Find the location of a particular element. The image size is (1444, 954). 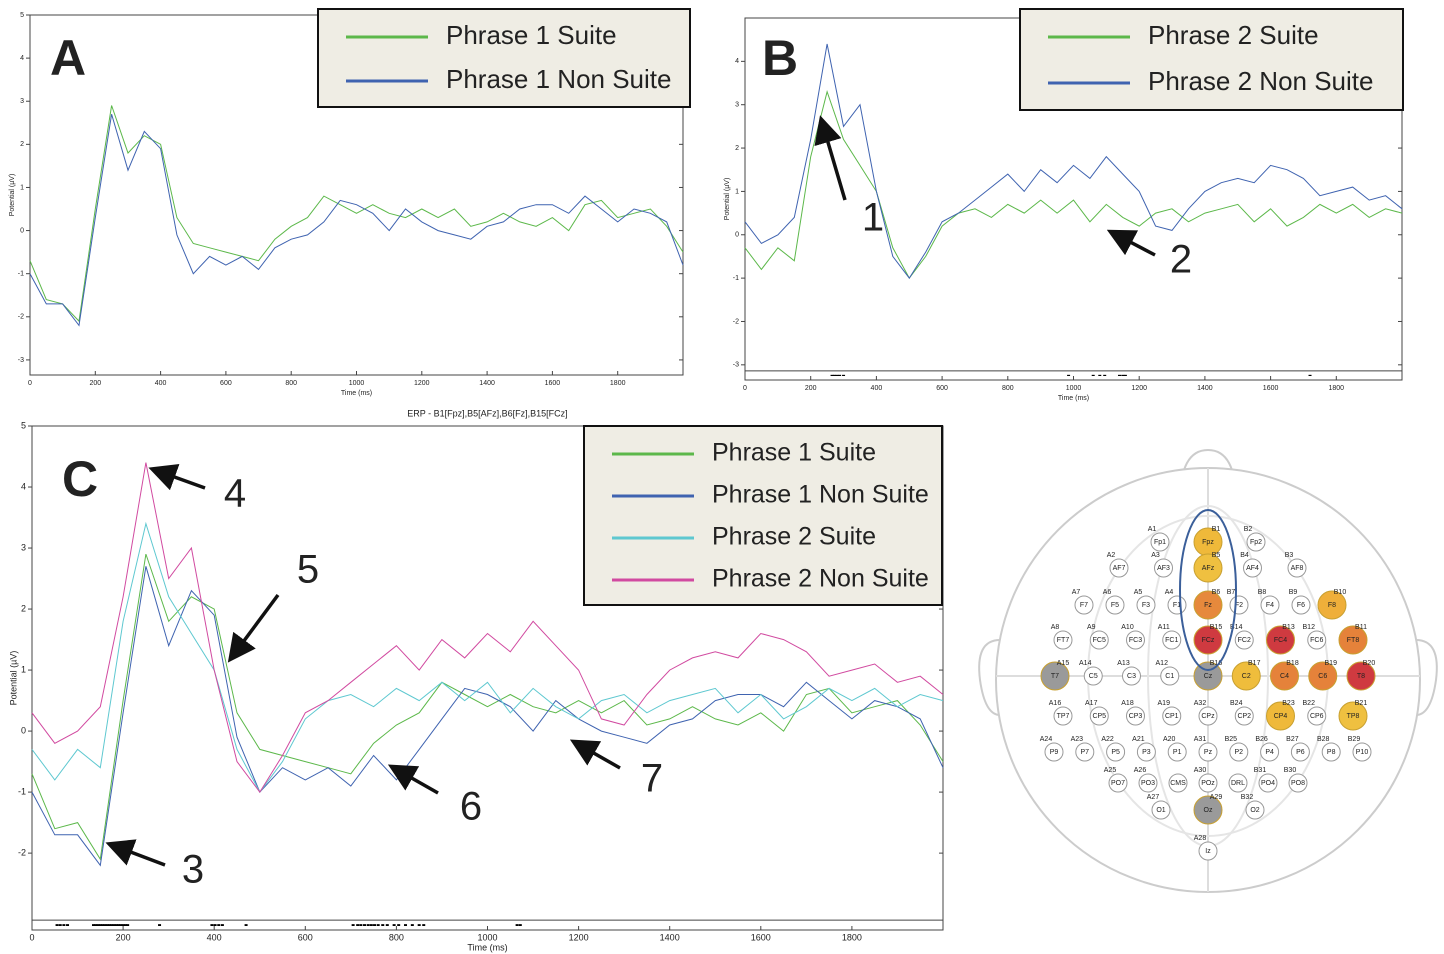

electrode-name: F7 is located at coordinates (1084, 605).